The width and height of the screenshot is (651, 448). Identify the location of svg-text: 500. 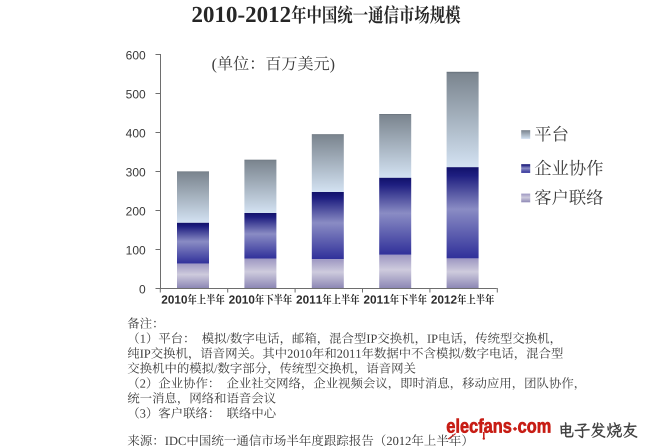
(136, 95).